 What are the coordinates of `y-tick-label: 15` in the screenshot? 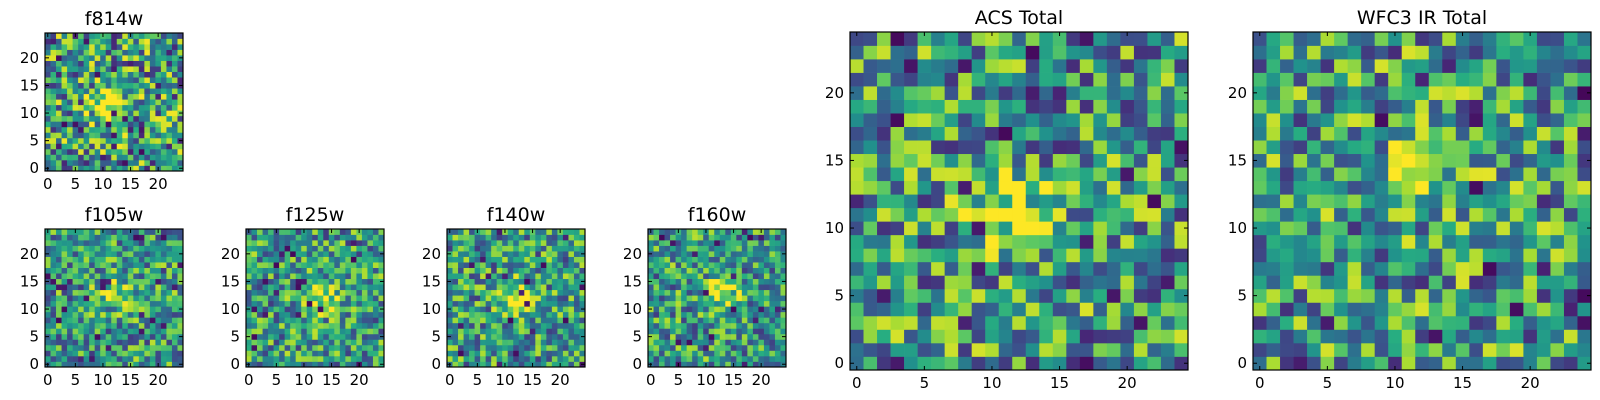 It's located at (632, 281).